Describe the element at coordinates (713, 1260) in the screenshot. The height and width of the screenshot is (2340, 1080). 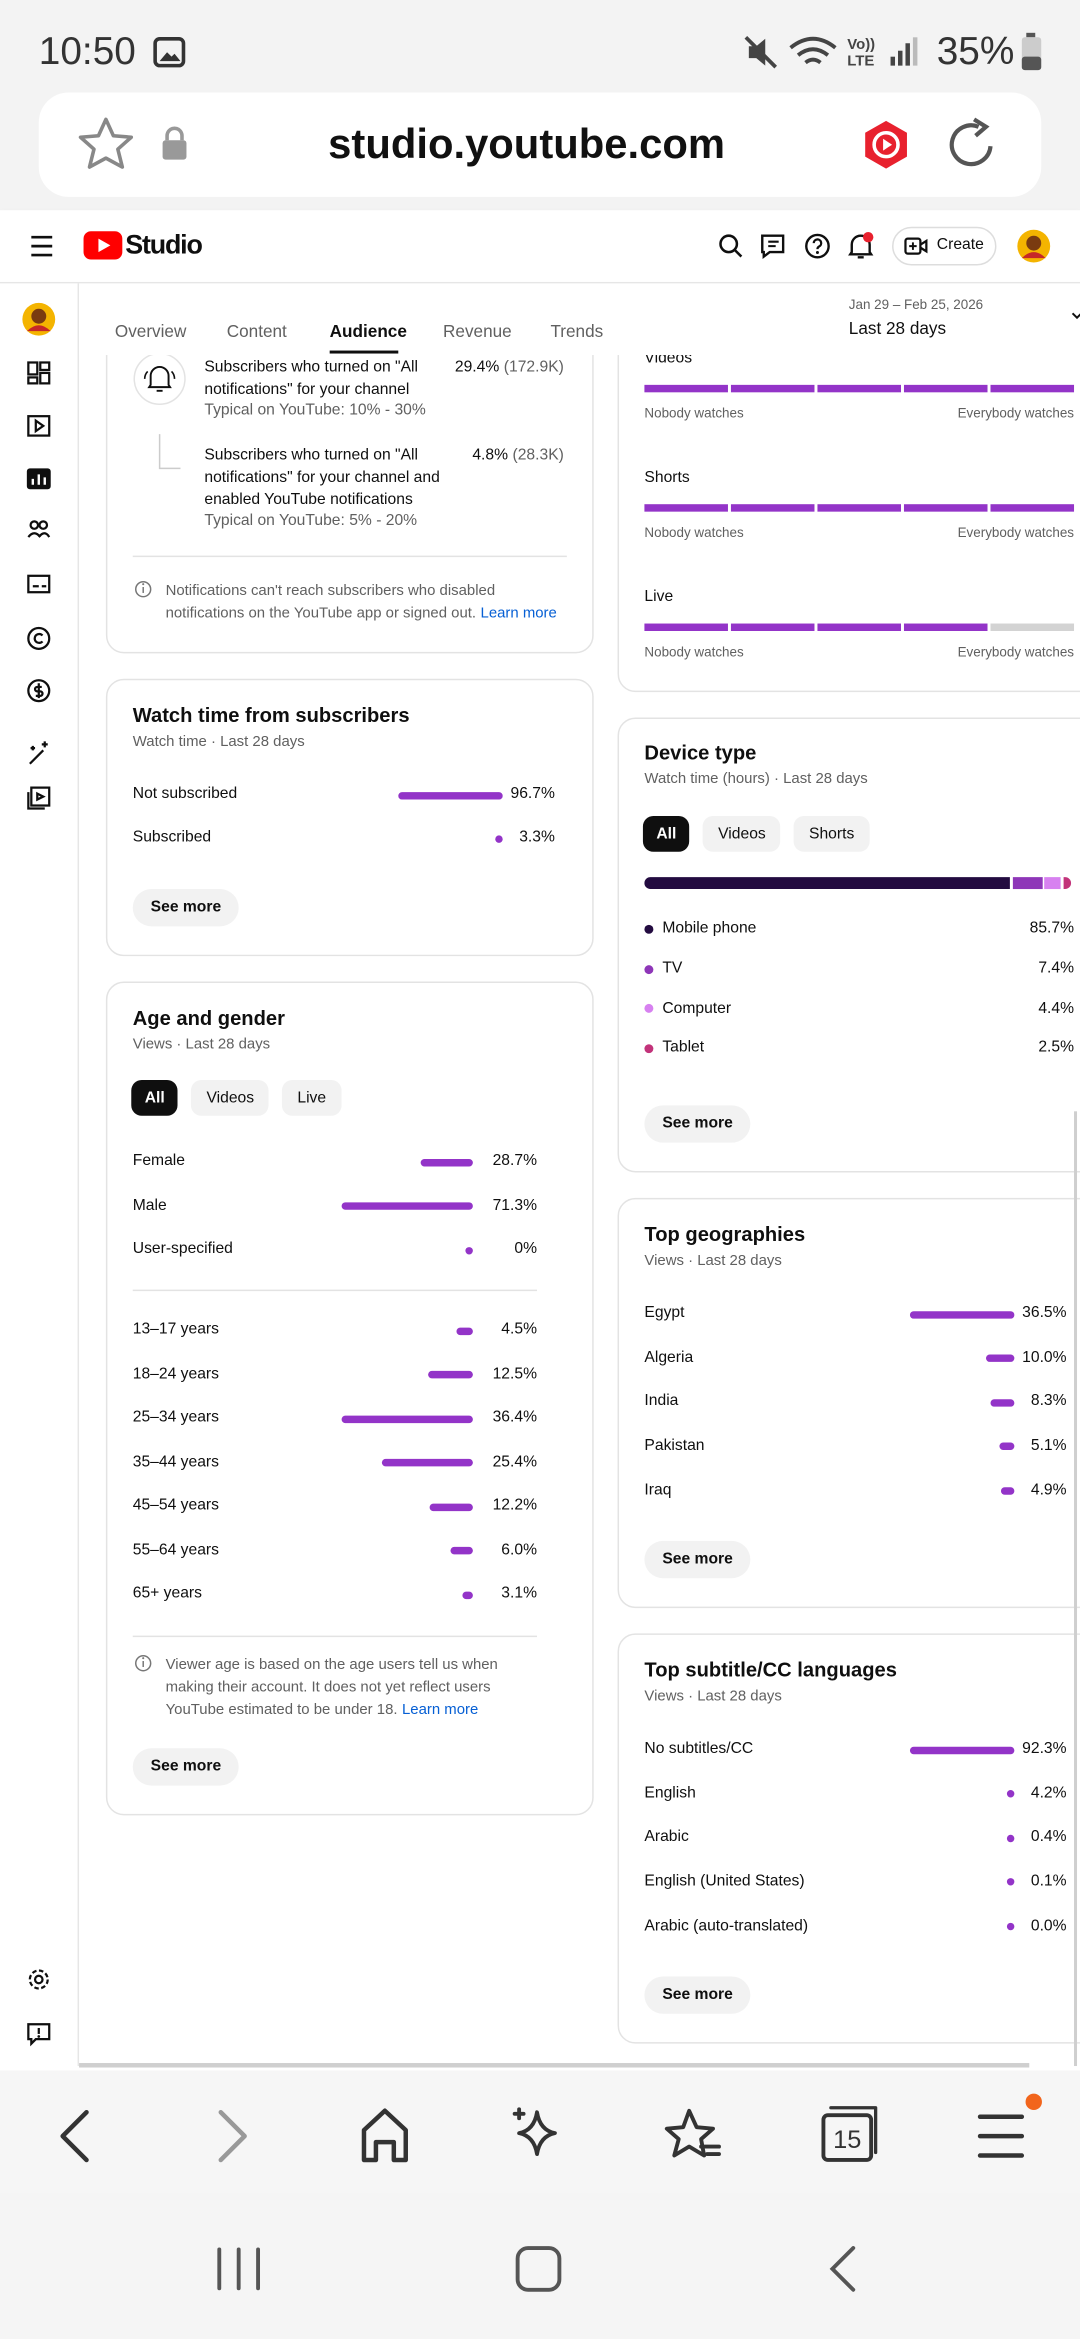
I see `card-subtitle: Views · Last 28 days` at that location.